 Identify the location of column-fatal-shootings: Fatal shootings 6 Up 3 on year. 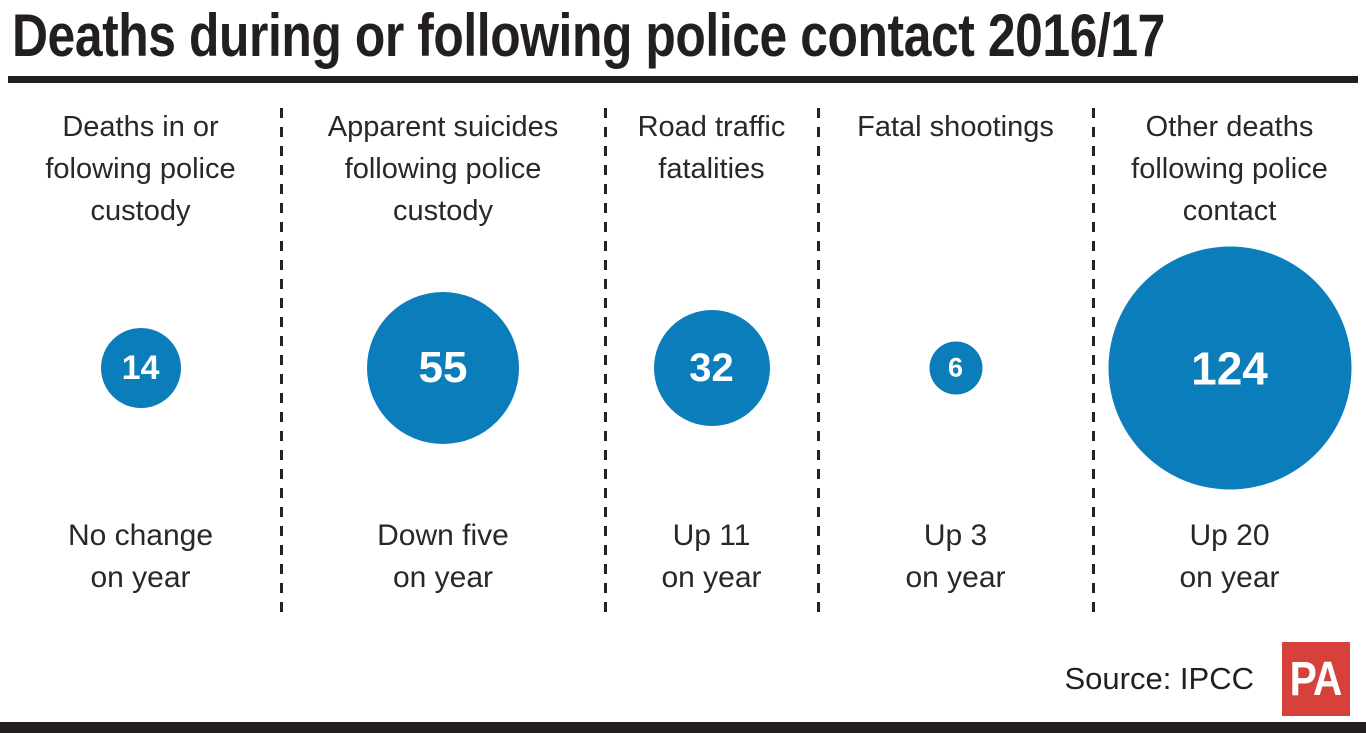
(955, 360).